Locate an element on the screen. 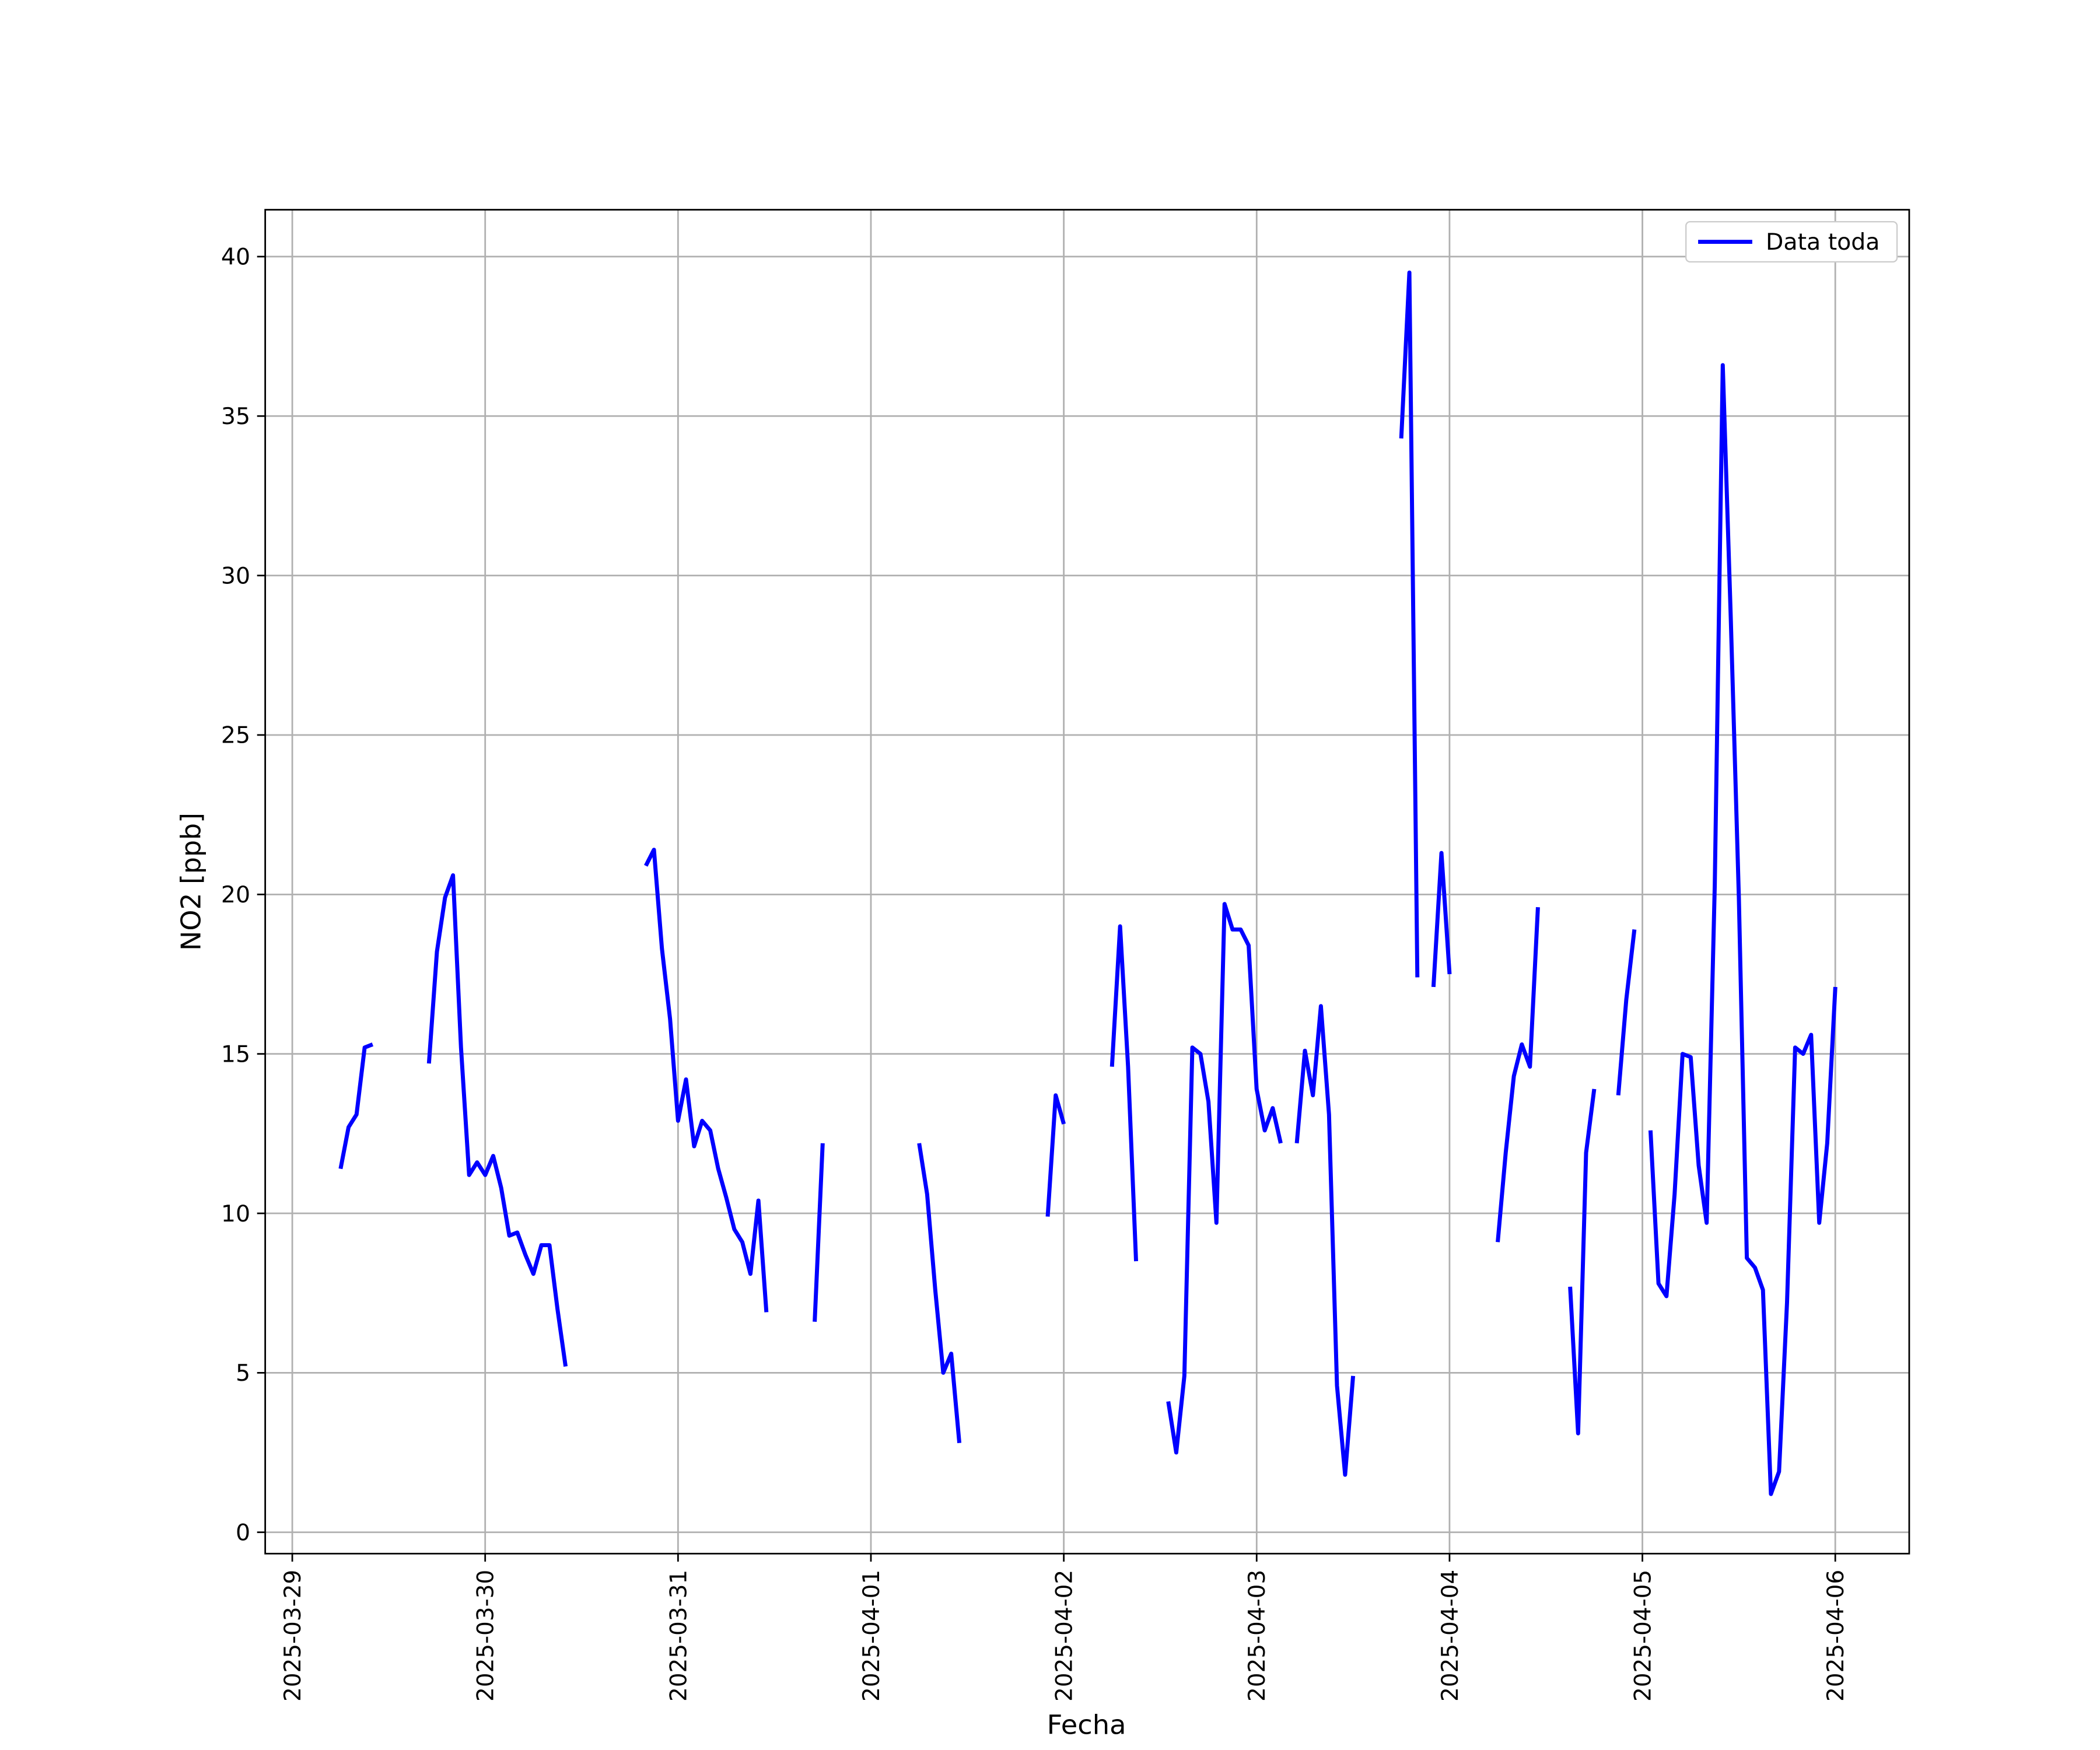  y-tick-label: 40 is located at coordinates (235, 257).